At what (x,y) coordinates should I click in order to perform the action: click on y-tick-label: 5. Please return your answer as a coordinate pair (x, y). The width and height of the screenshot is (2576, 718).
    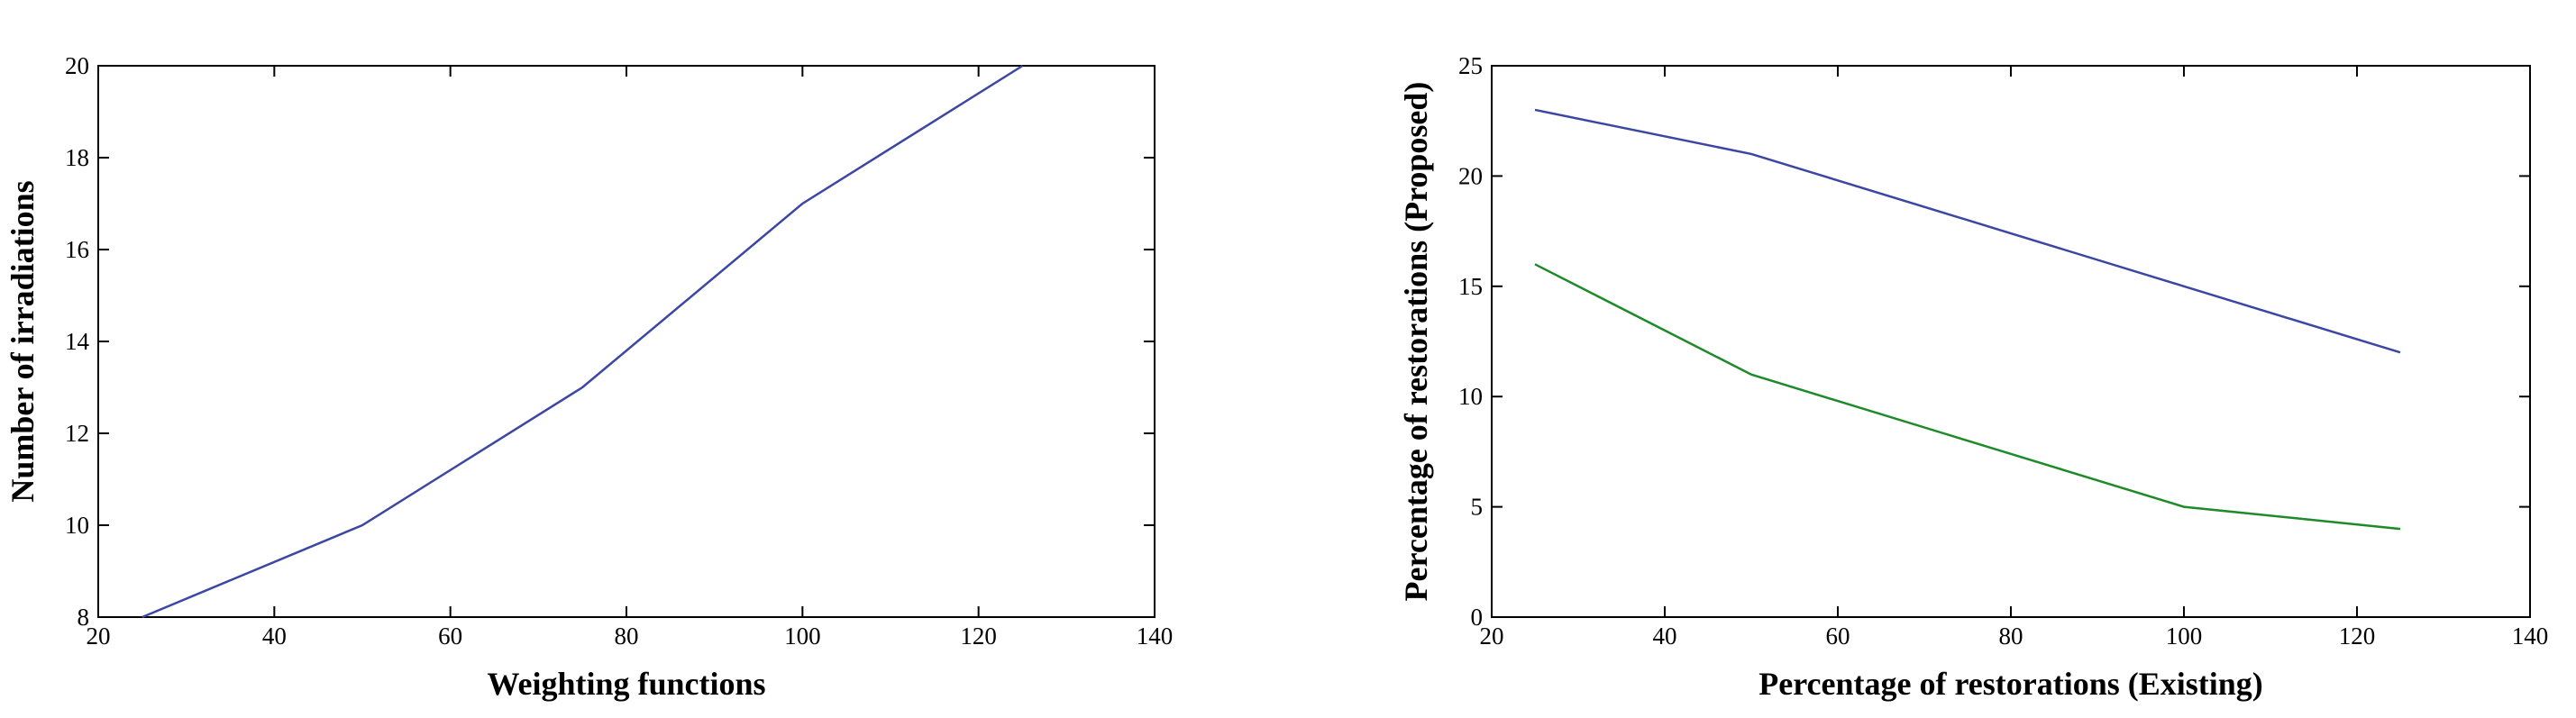
    Looking at the image, I should click on (1477, 507).